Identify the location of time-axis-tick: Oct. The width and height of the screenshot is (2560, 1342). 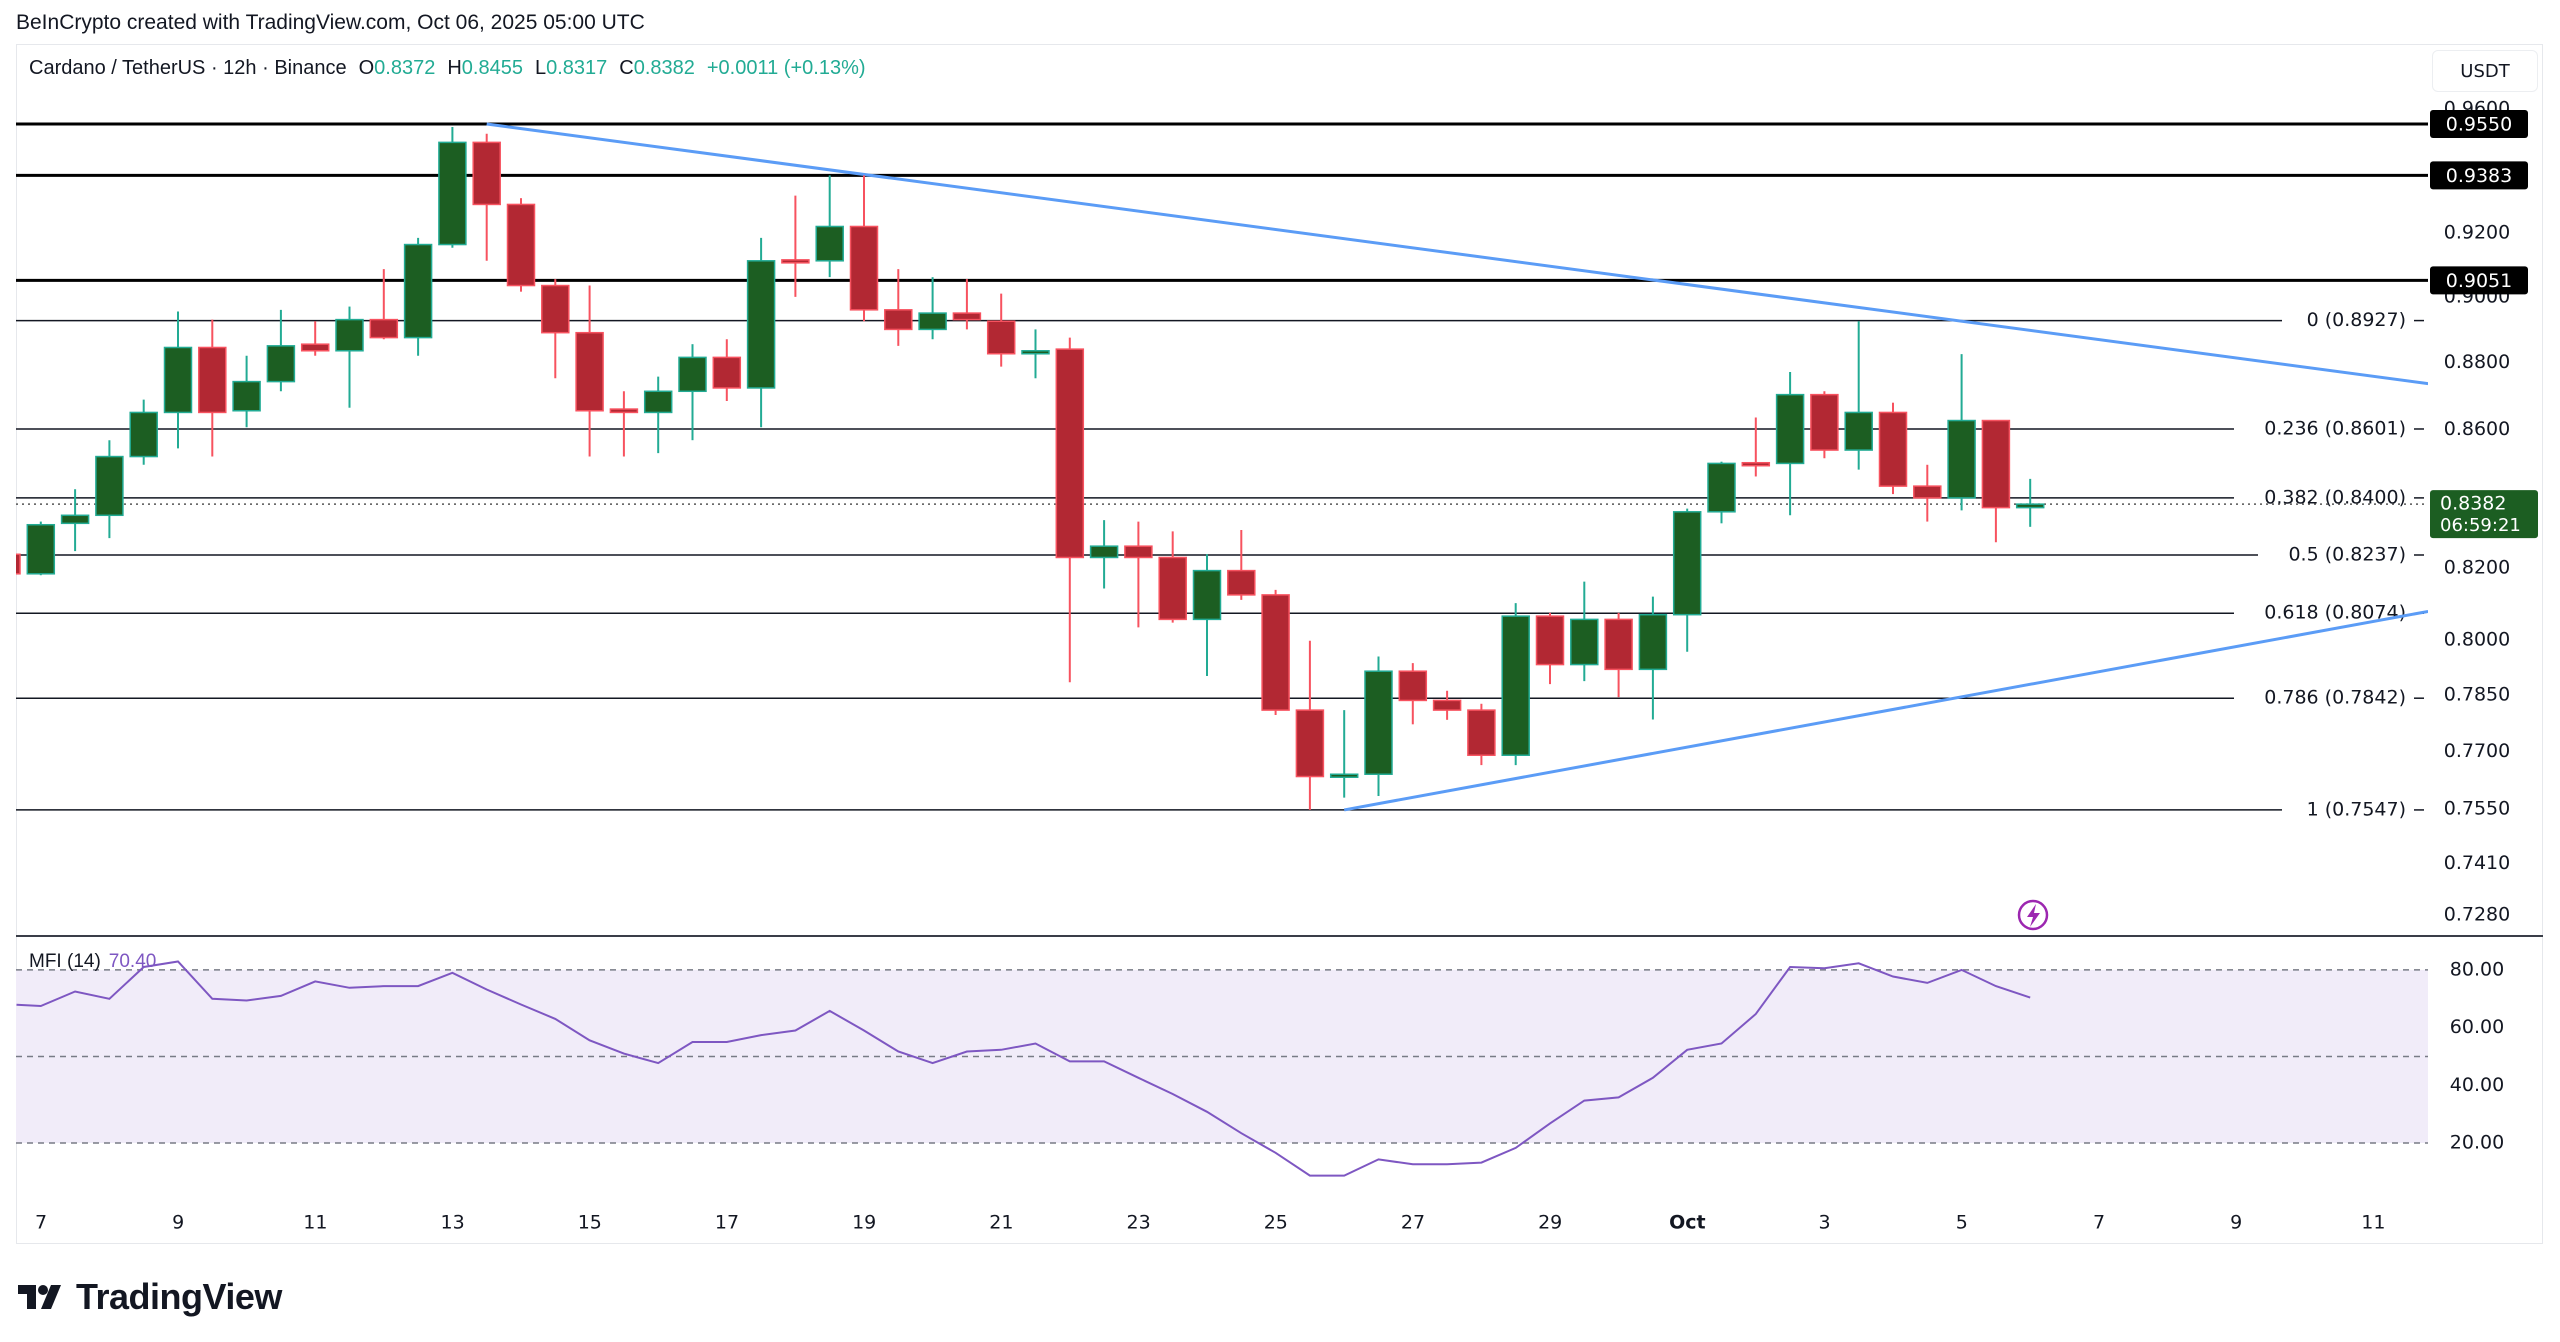
(1687, 1223).